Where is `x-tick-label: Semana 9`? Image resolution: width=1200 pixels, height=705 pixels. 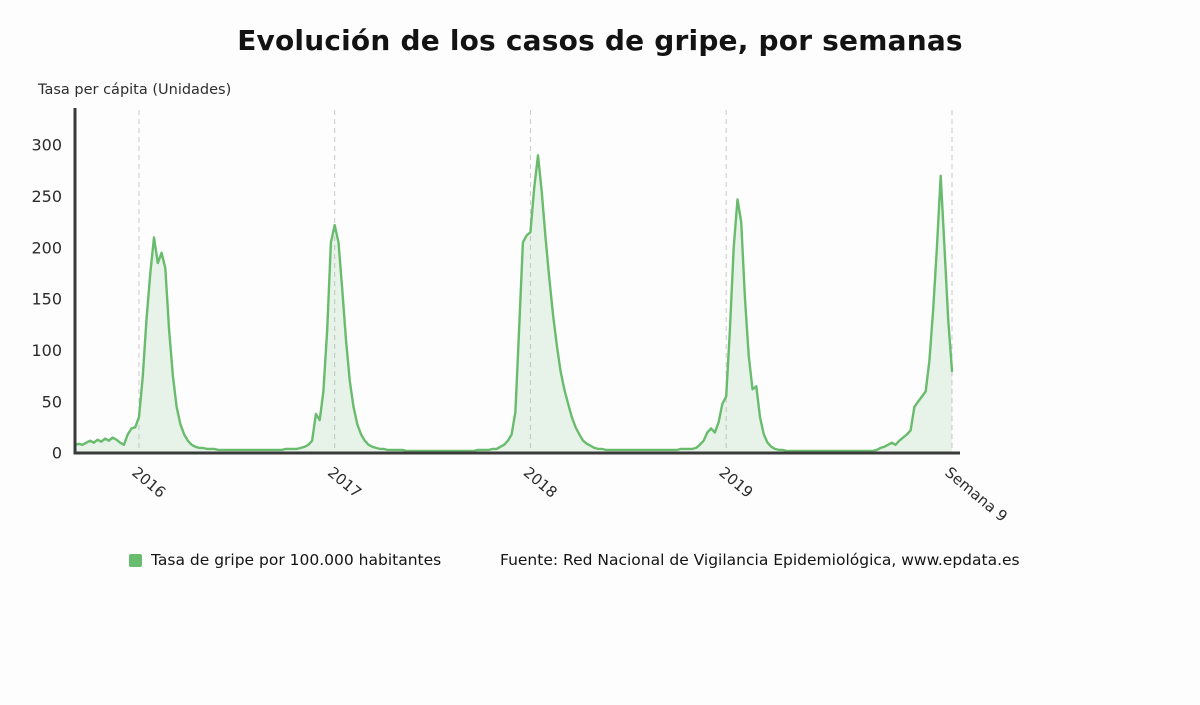 x-tick-label: Semana 9 is located at coordinates (975, 494).